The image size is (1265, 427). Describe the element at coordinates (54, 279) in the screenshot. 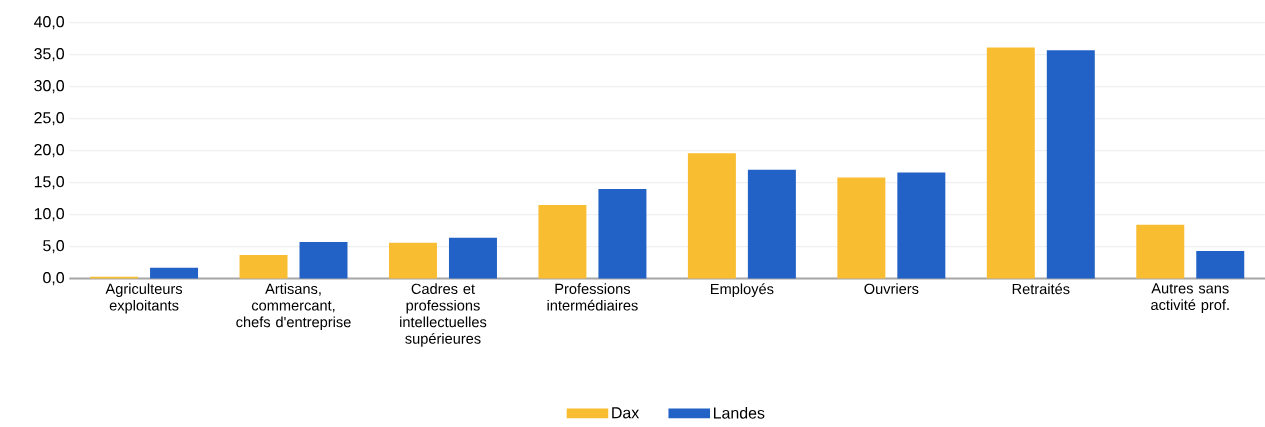

I see `y-tick-label: 0,0` at that location.